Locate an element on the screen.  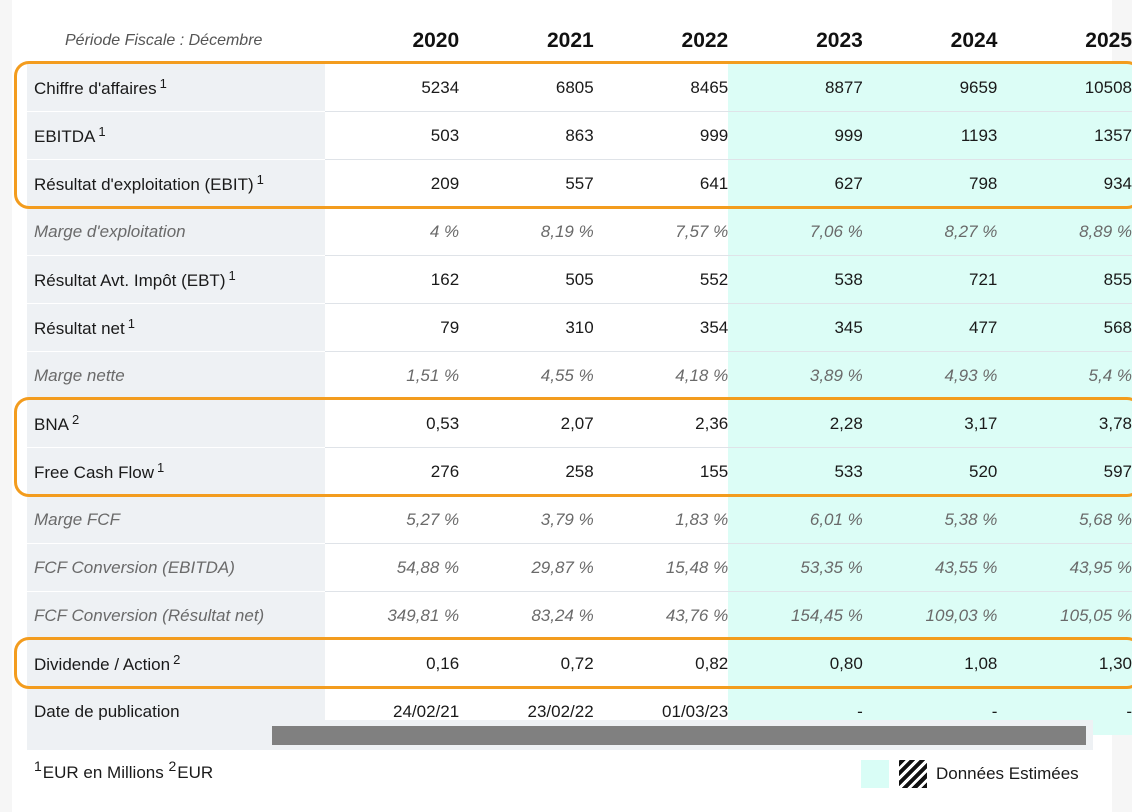
row-label: FCF Conversion (Résultat net) is located at coordinates (176, 615).